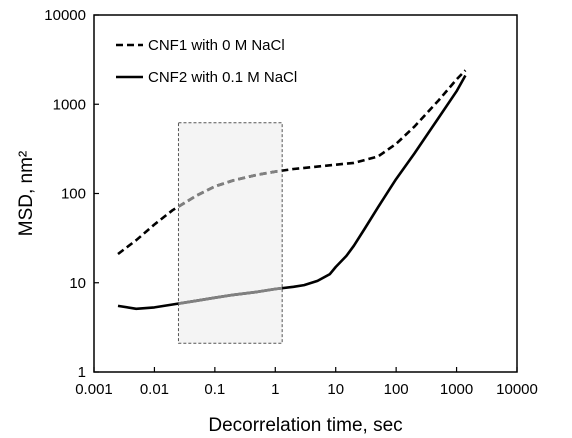 This screenshot has width=572, height=438. I want to click on x-tick-label: 0.001, so click(94, 389).